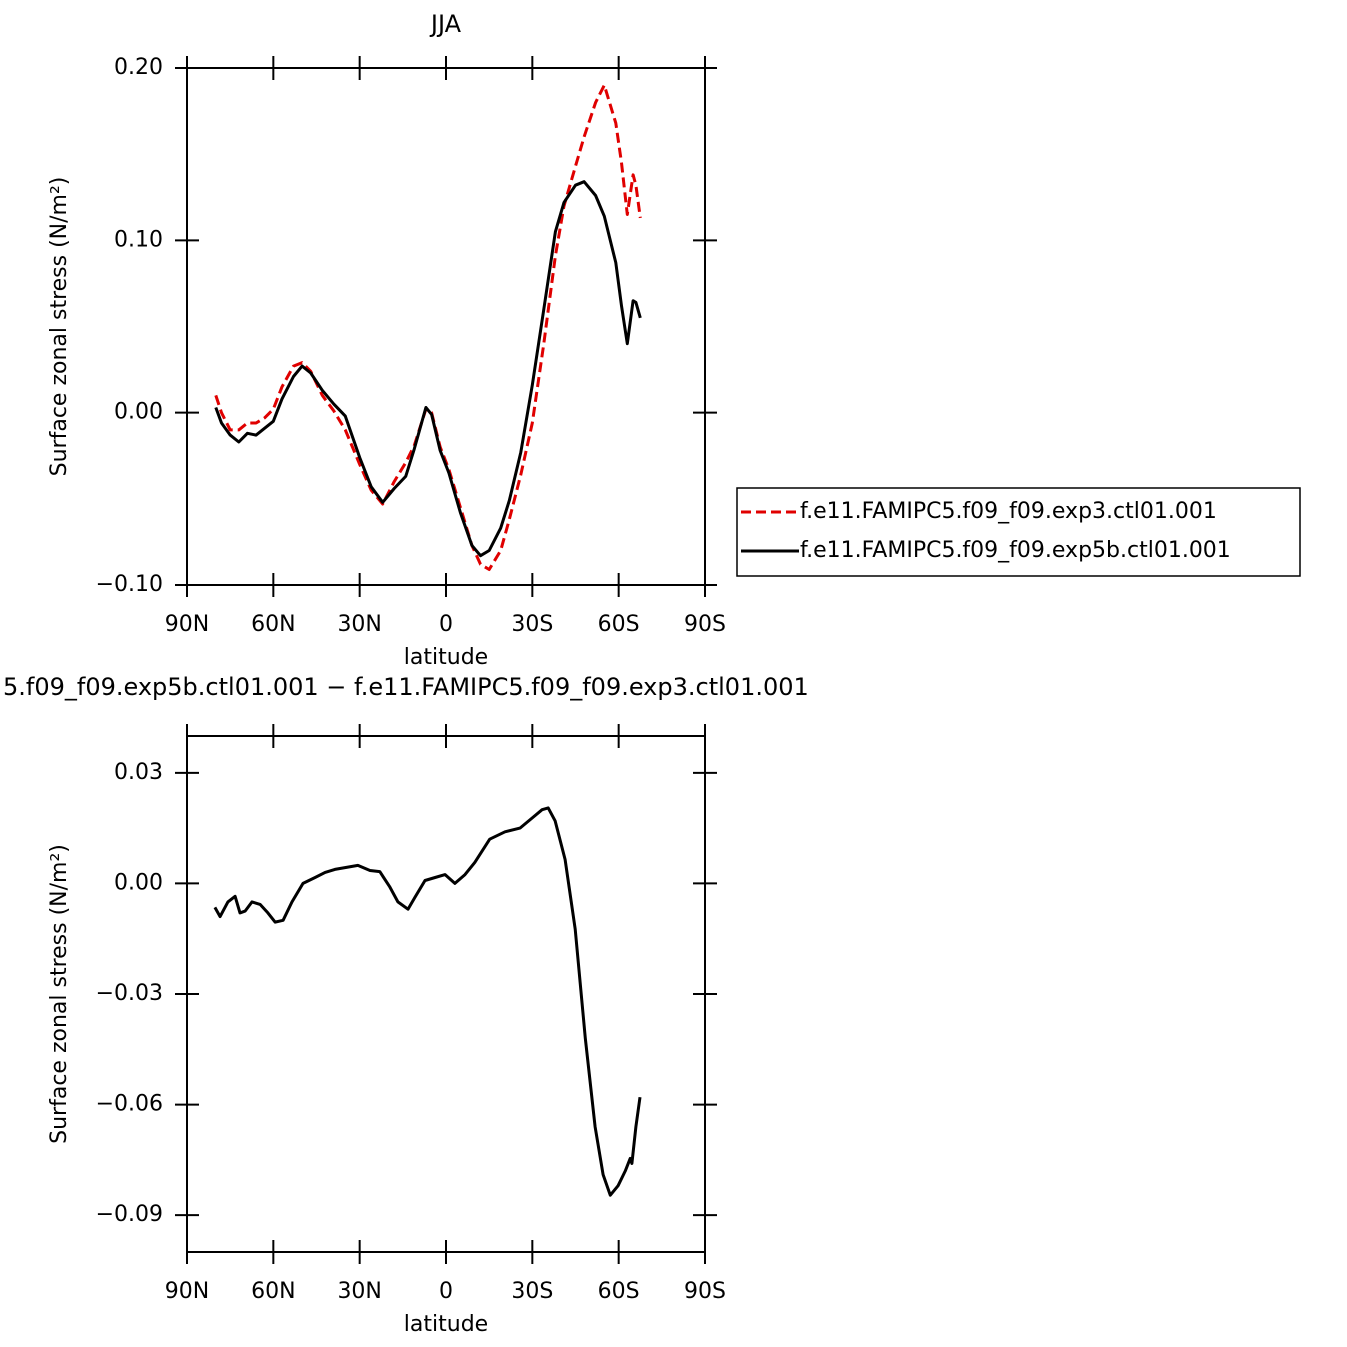  Describe the element at coordinates (1008, 511) in the screenshot. I see `legend-label: f.e11.FAMIPC5.f09_f09.exp3.ctl01.001` at that location.